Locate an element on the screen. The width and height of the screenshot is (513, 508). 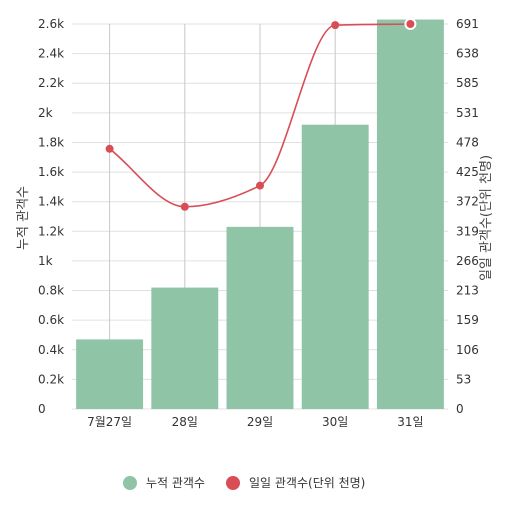
y-left-tick-label: 1.2k is located at coordinates (51, 231).